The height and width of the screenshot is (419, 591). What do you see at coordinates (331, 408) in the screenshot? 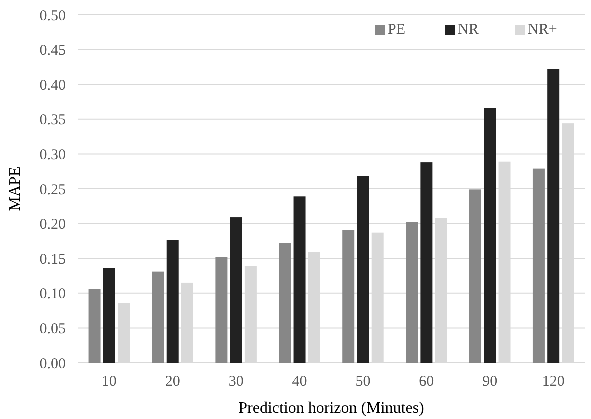
I see `x-axis-title: Prediction horizon (Minutes)` at bounding box center [331, 408].